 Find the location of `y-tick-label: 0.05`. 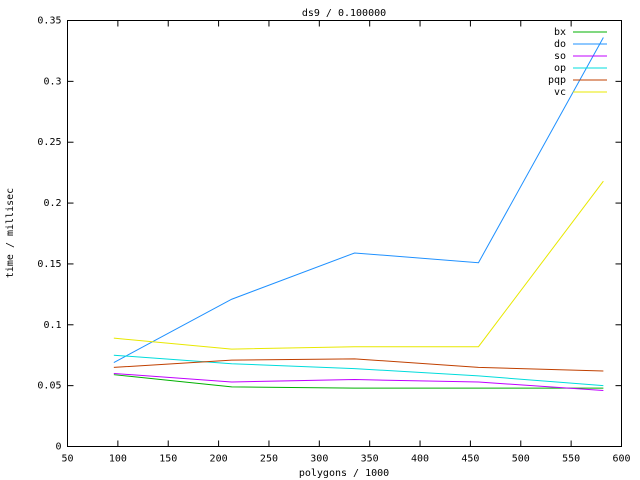

y-tick-label: 0.05 is located at coordinates (49, 386).